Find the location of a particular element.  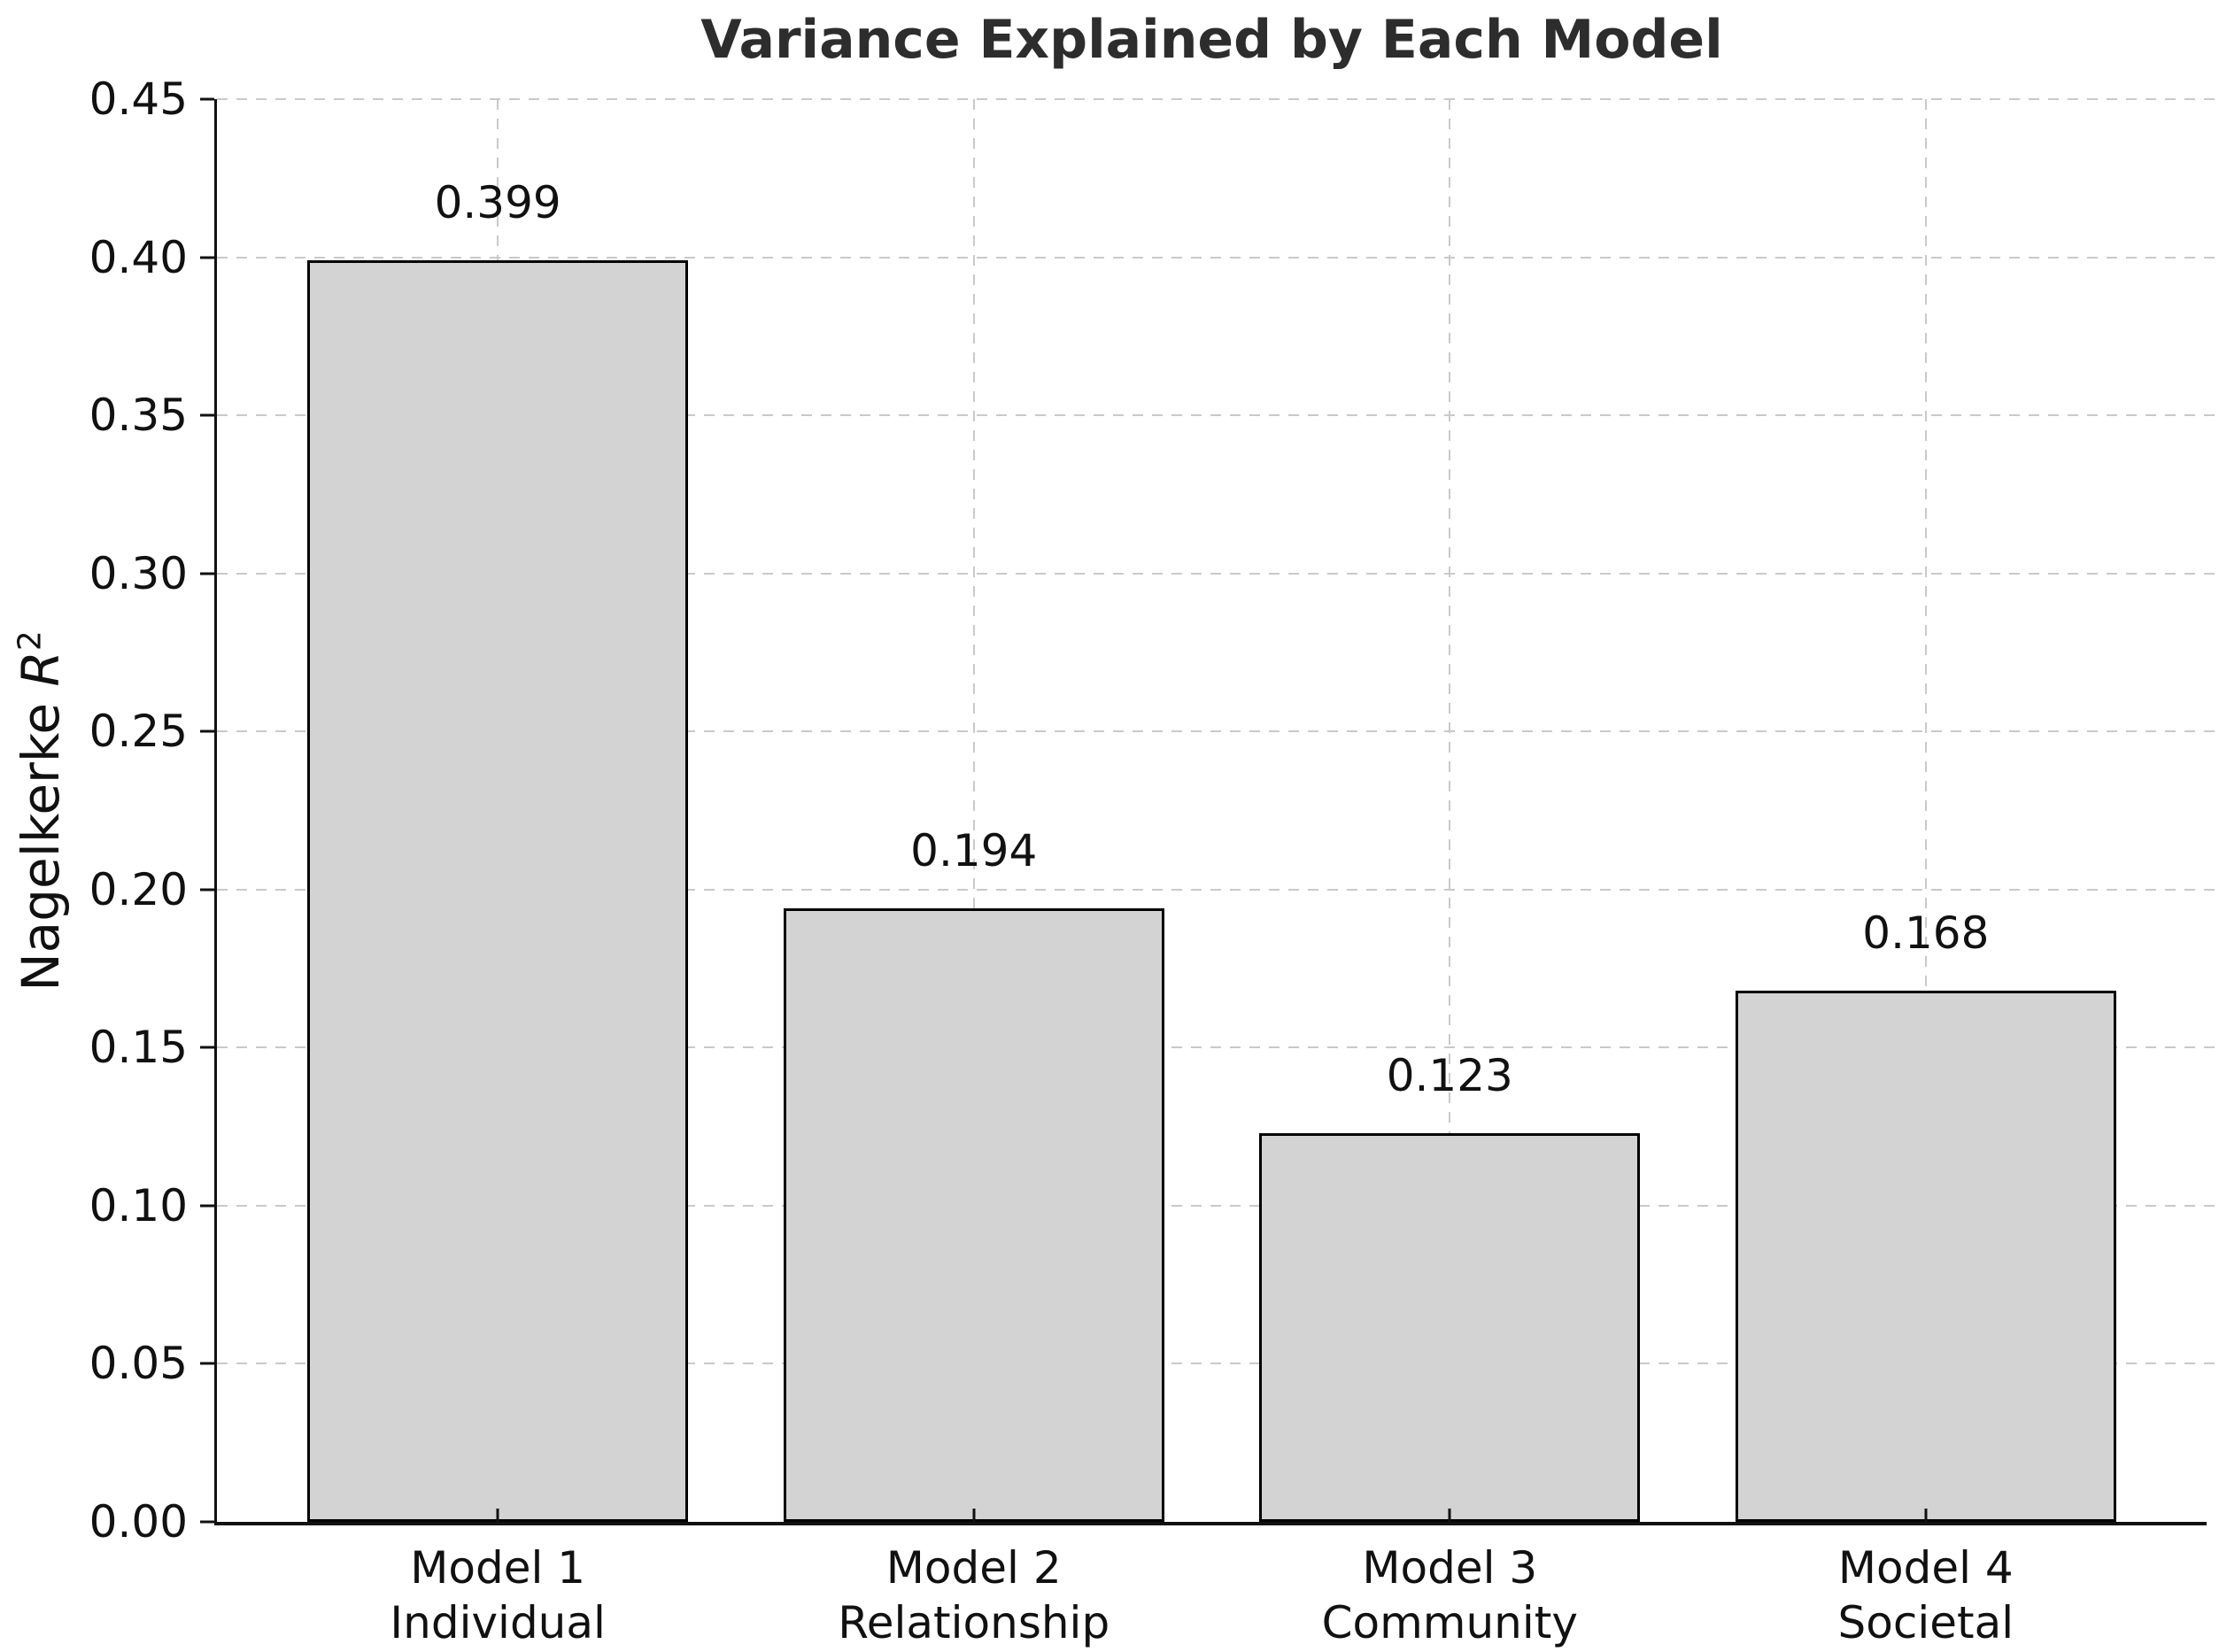

x-tick-label-line1: Model 1 is located at coordinates (498, 1568).